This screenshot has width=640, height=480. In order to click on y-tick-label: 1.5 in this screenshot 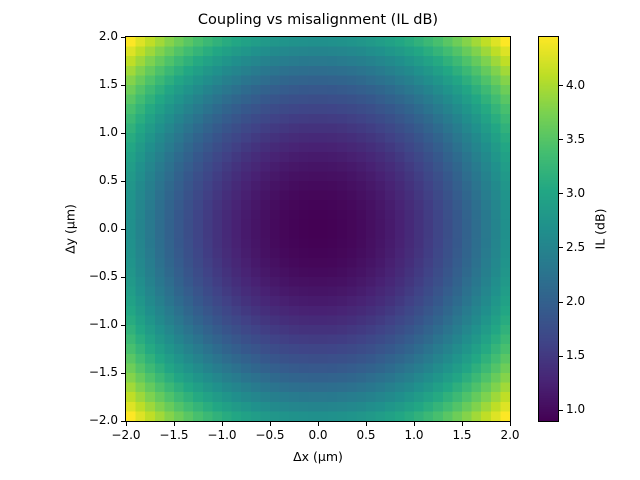, I will do `click(108, 84)`.